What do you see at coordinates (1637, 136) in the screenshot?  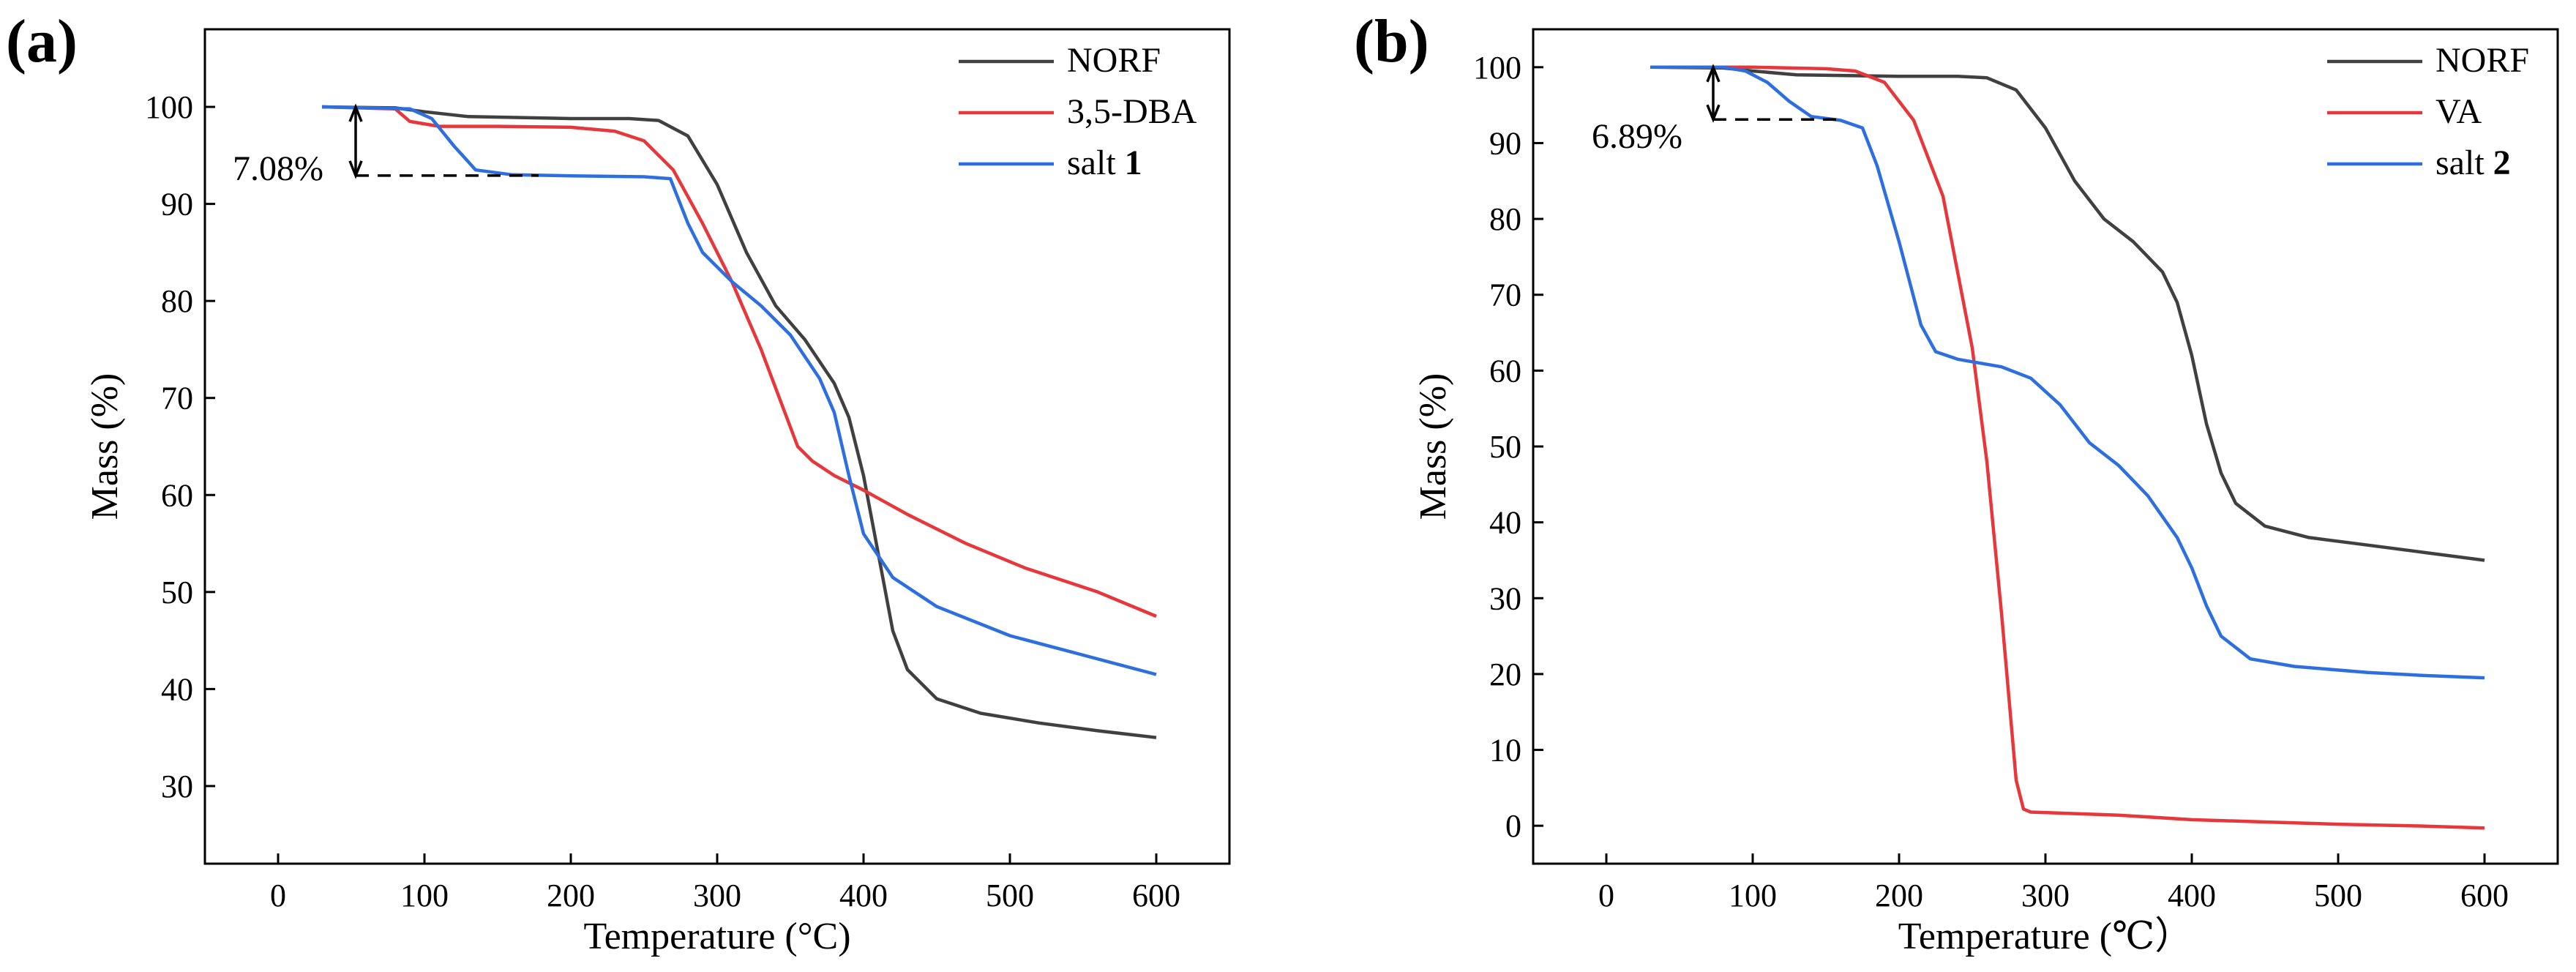 I see `annotation-mass-loss: 6.89%` at bounding box center [1637, 136].